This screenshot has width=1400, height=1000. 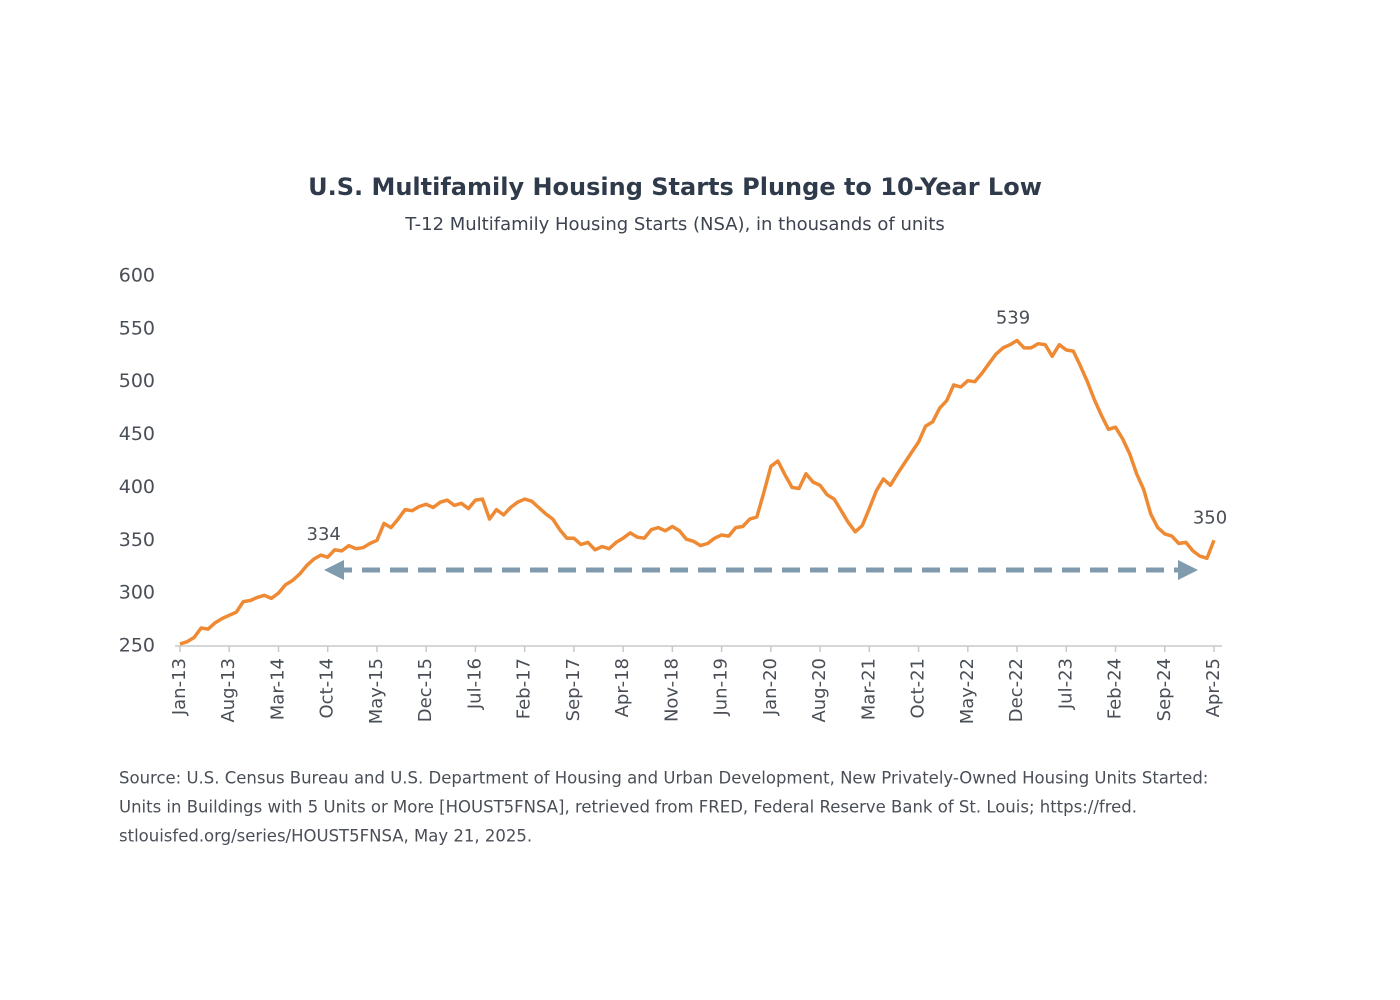 What do you see at coordinates (1164, 689) in the screenshot?
I see `x-tick-label: Sep-24` at bounding box center [1164, 689].